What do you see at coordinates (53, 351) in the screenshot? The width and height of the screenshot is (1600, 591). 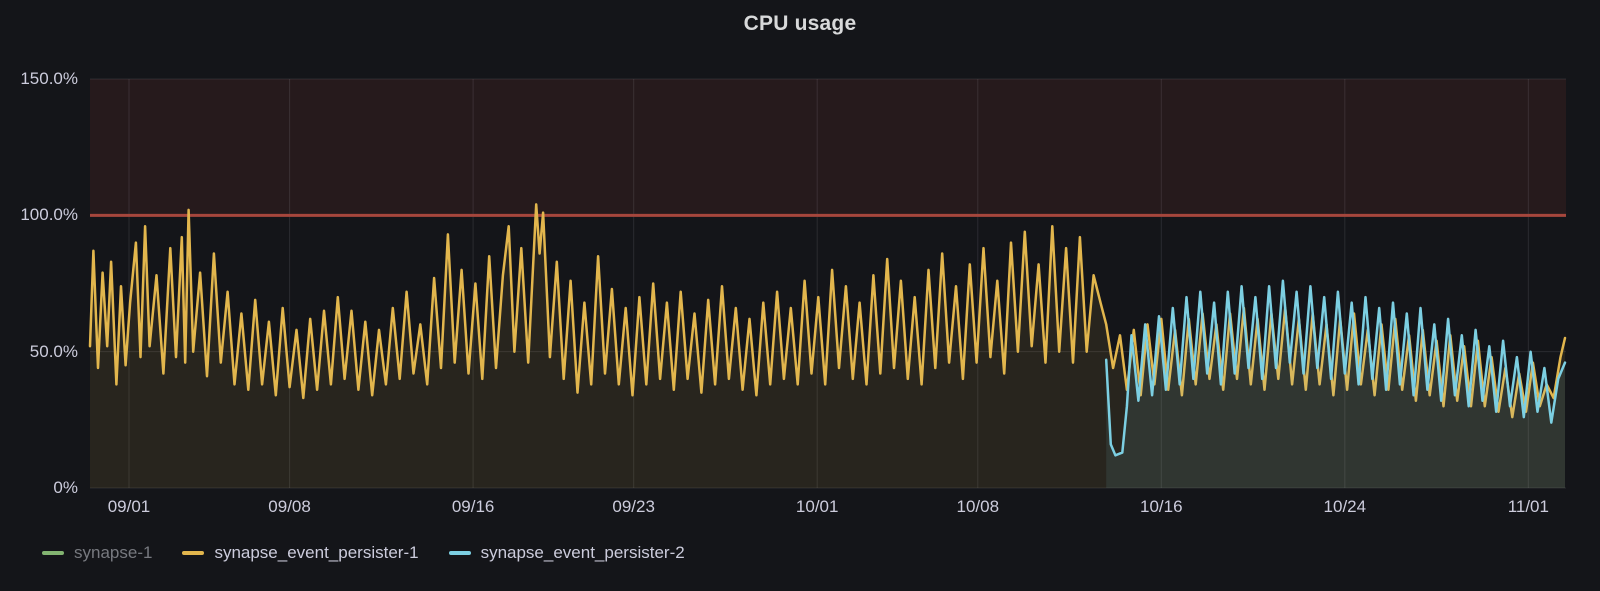 I see `y-tick-label: 50.0%` at bounding box center [53, 351].